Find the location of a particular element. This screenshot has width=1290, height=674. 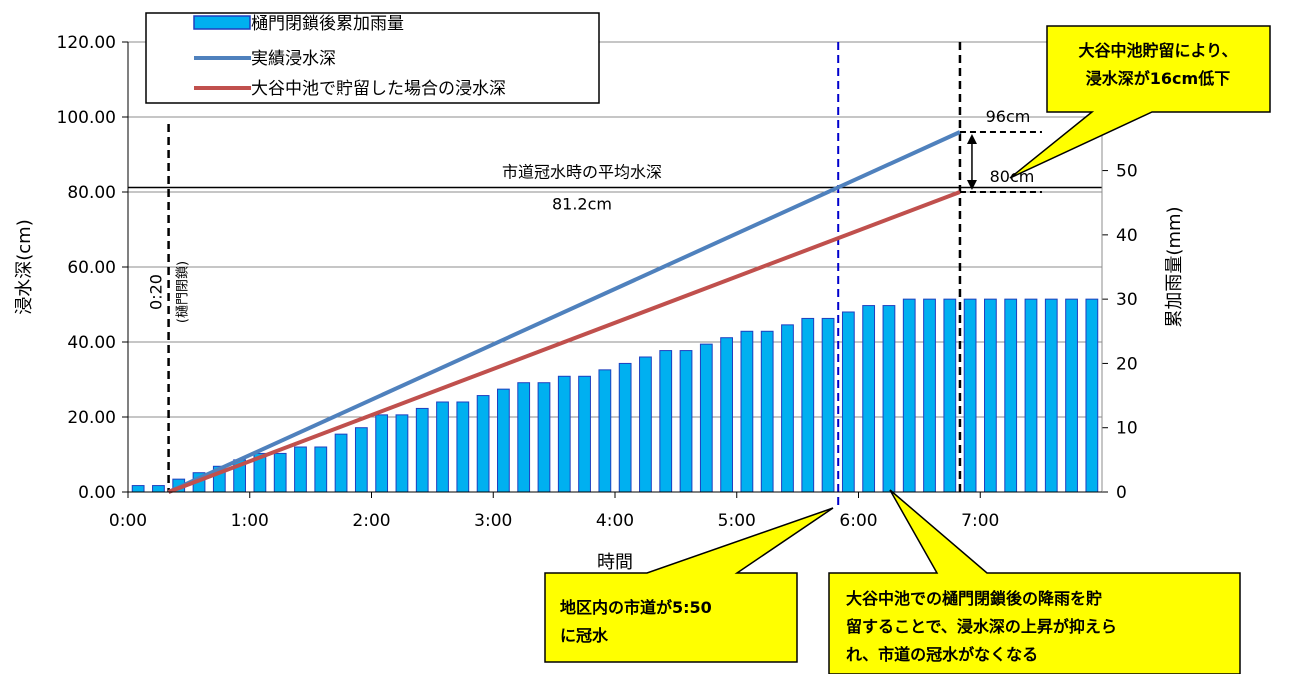

y-tick-label: 0.00 is located at coordinates (97, 493).